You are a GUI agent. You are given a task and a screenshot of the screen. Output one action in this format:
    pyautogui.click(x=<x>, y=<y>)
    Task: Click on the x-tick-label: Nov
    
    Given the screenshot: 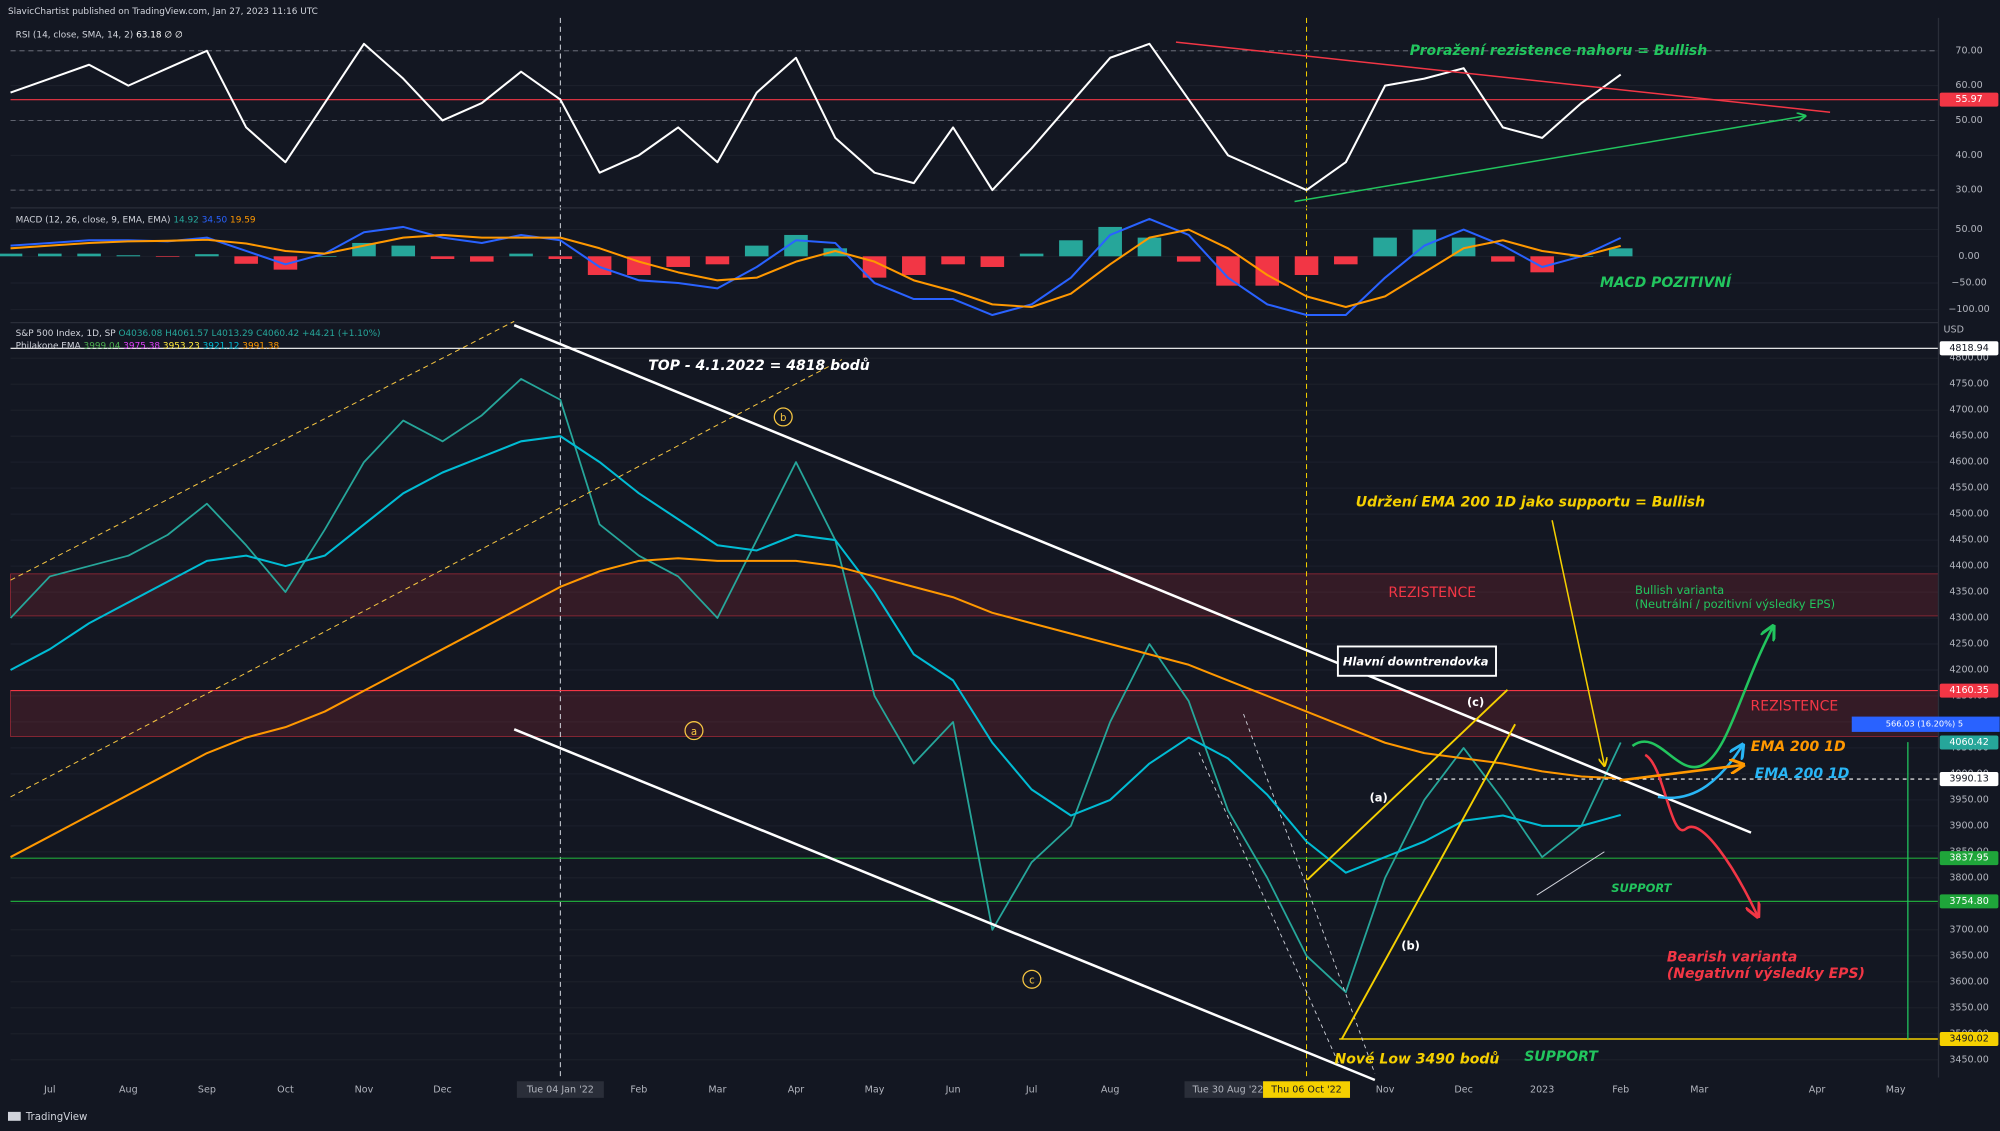 What is the action you would take?
    pyautogui.click(x=364, y=1090)
    